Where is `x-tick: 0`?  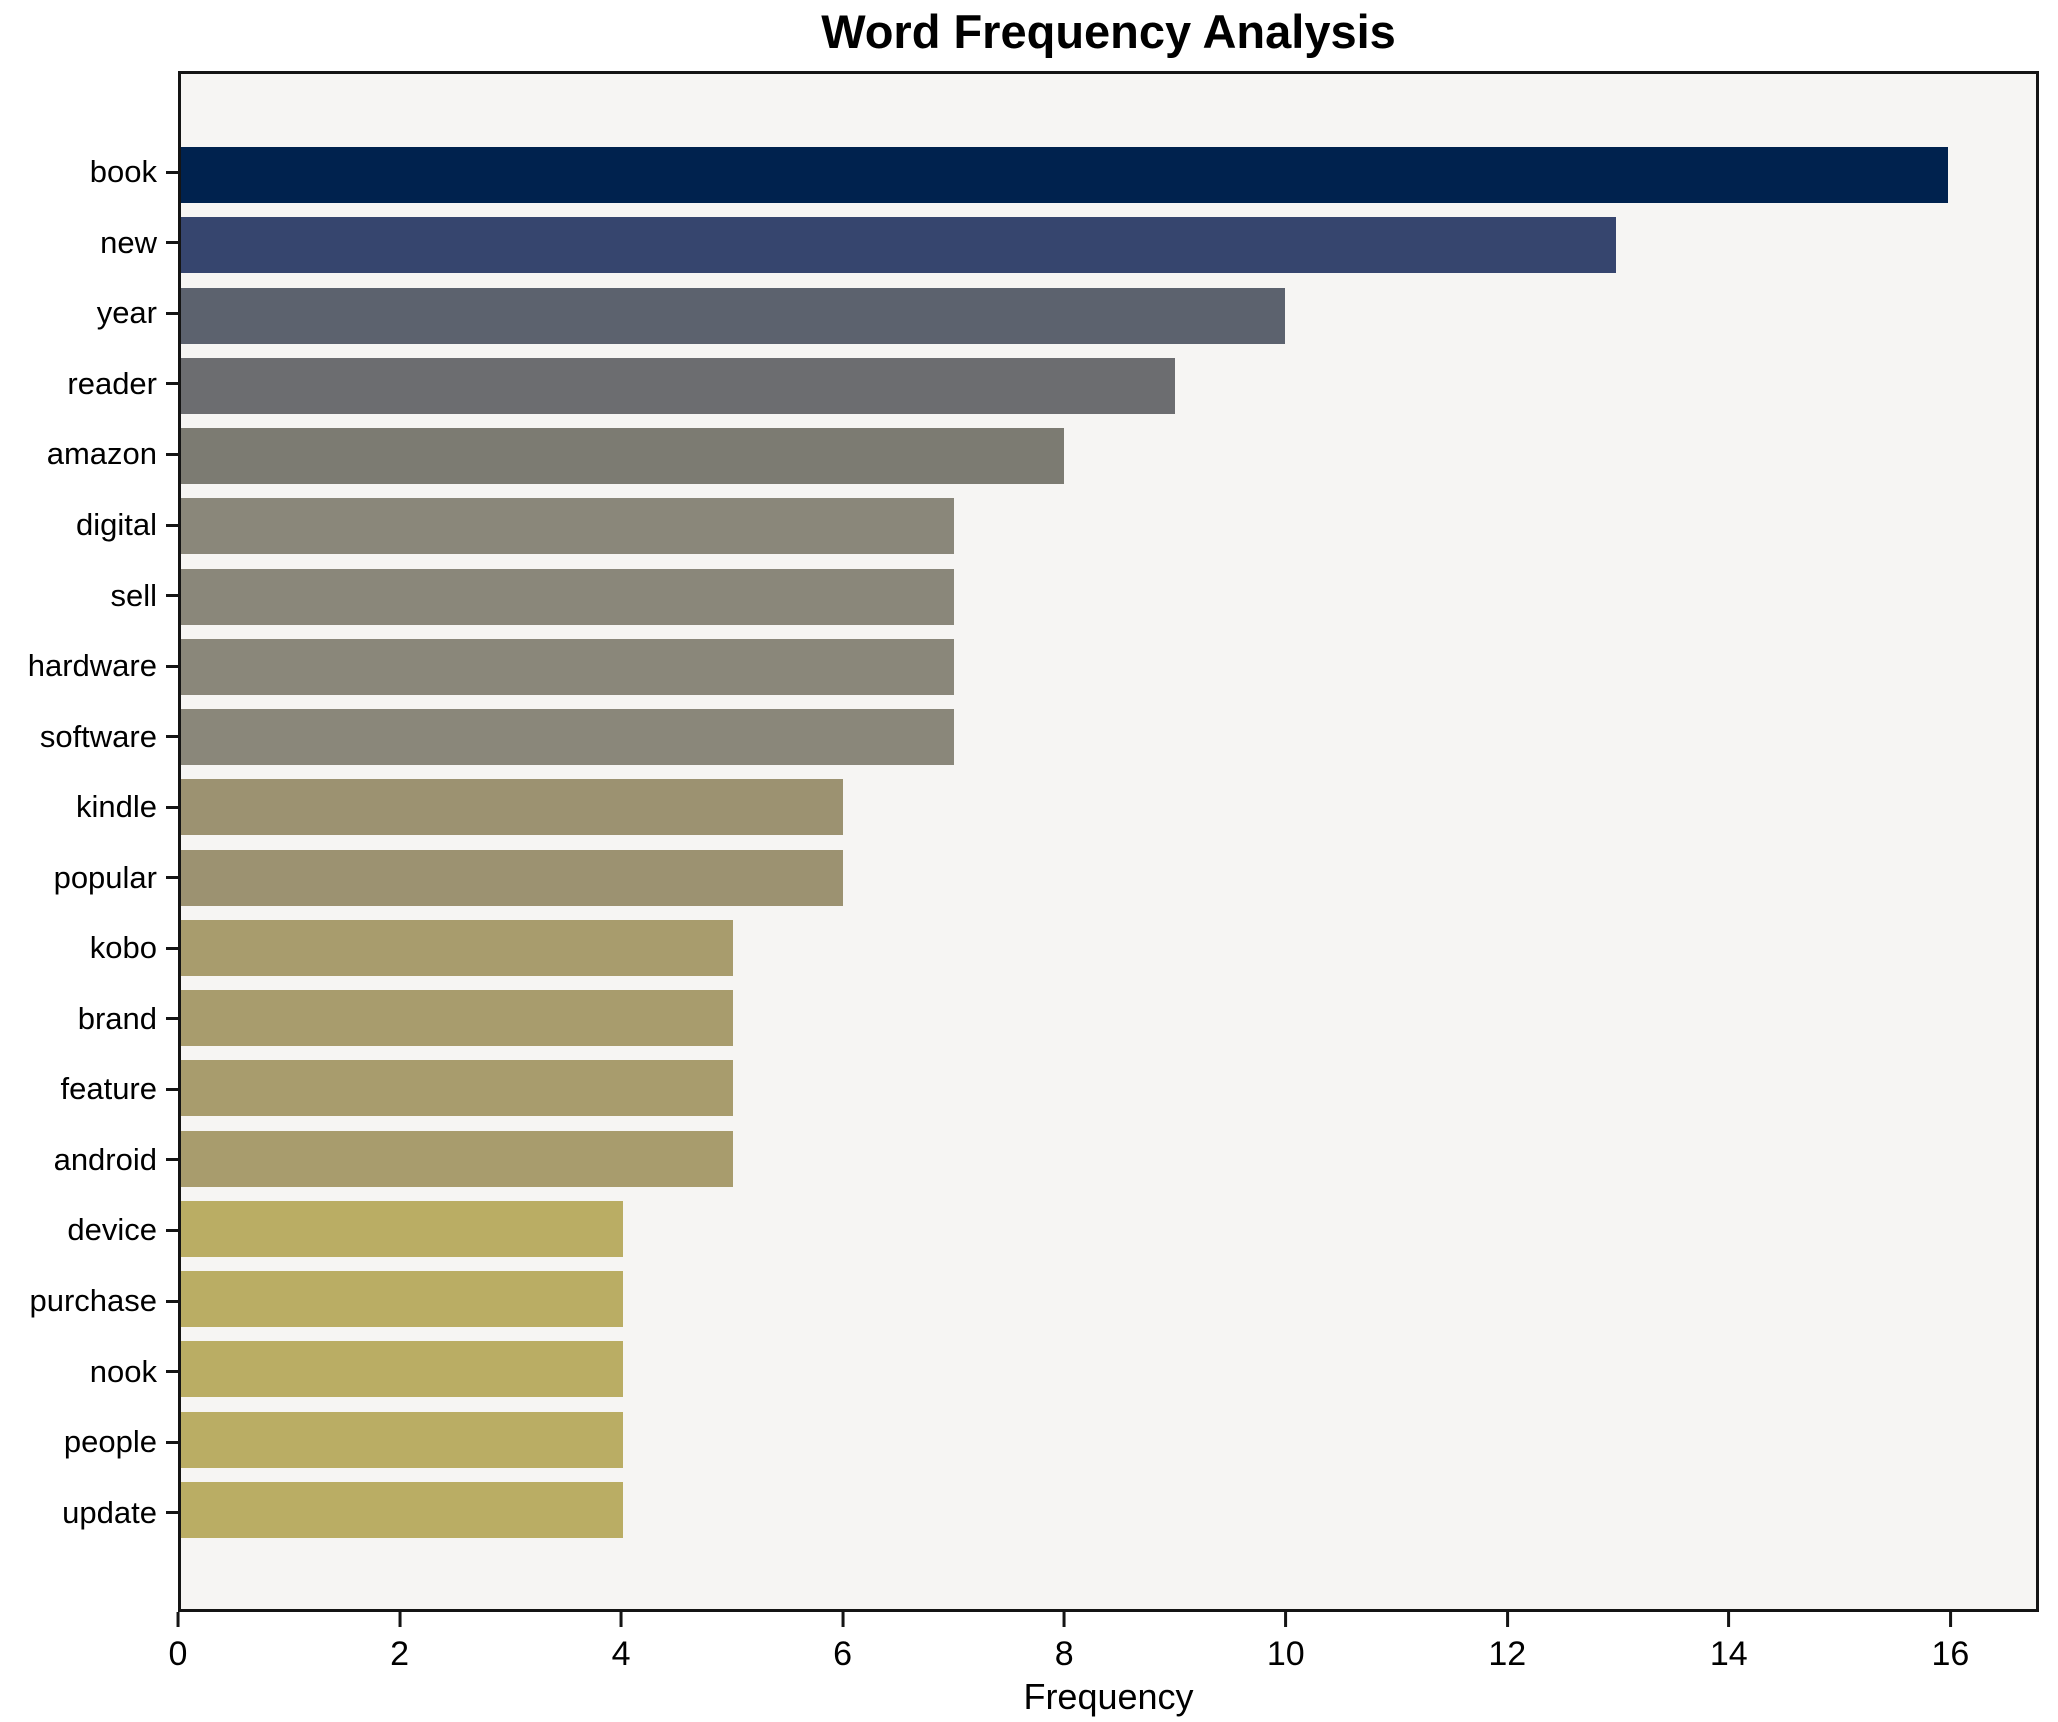 x-tick: 0 is located at coordinates (178, 1643).